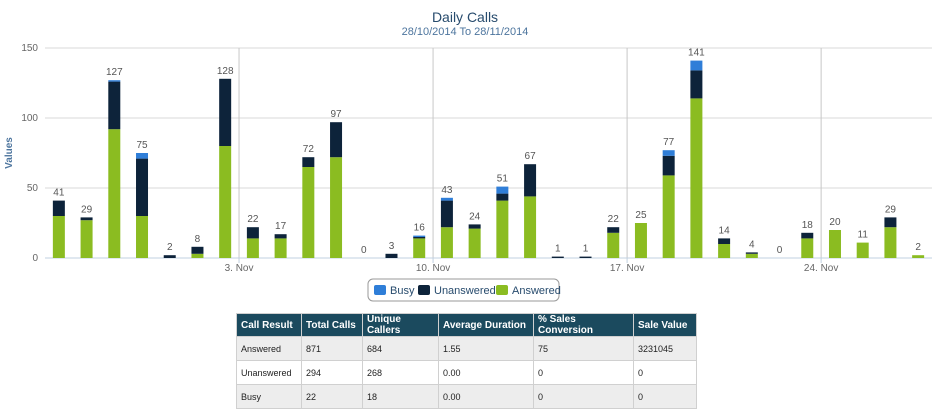  What do you see at coordinates (336, 114) in the screenshot?
I see `data-label: 97` at bounding box center [336, 114].